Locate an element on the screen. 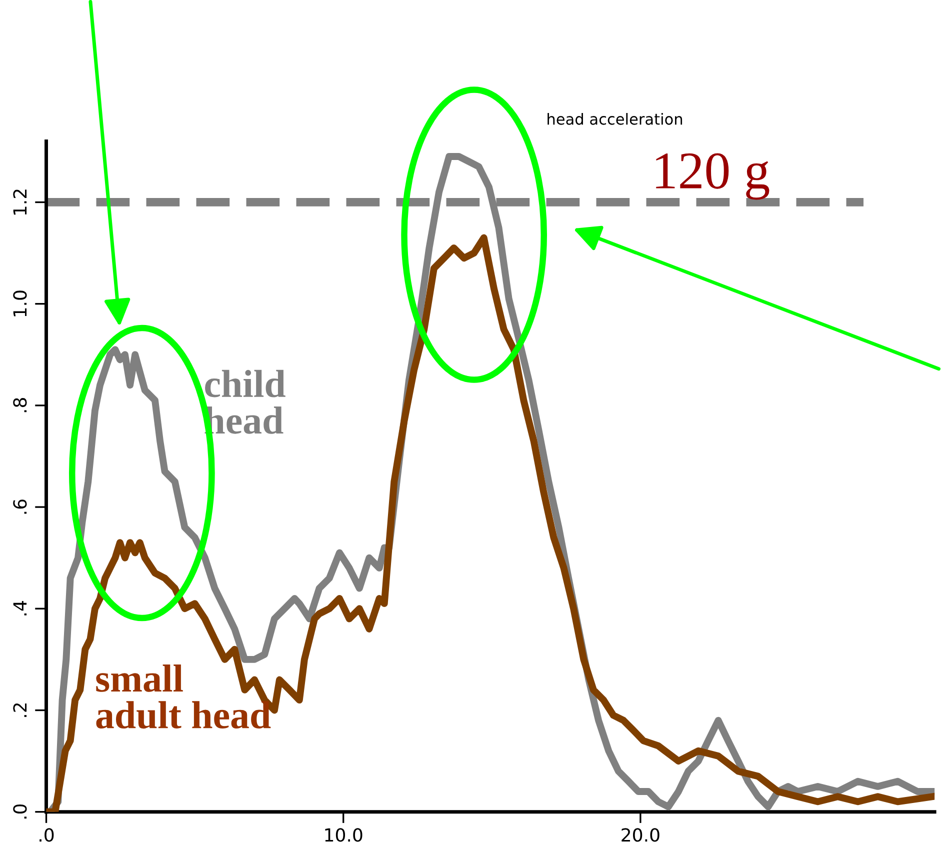 The height and width of the screenshot is (851, 944). y-tick-label: .4 is located at coordinates (20, 608).